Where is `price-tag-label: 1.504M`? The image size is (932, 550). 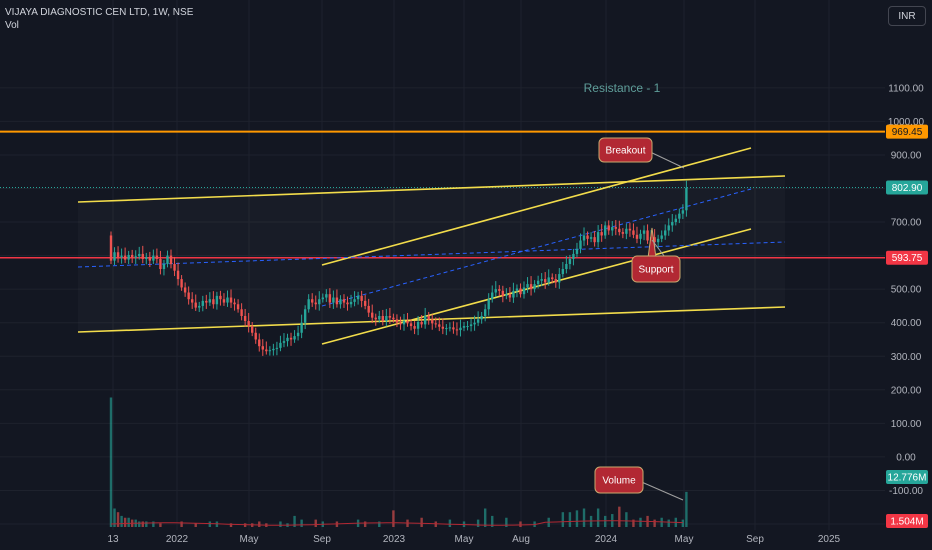 price-tag-label: 1.504M is located at coordinates (906, 522).